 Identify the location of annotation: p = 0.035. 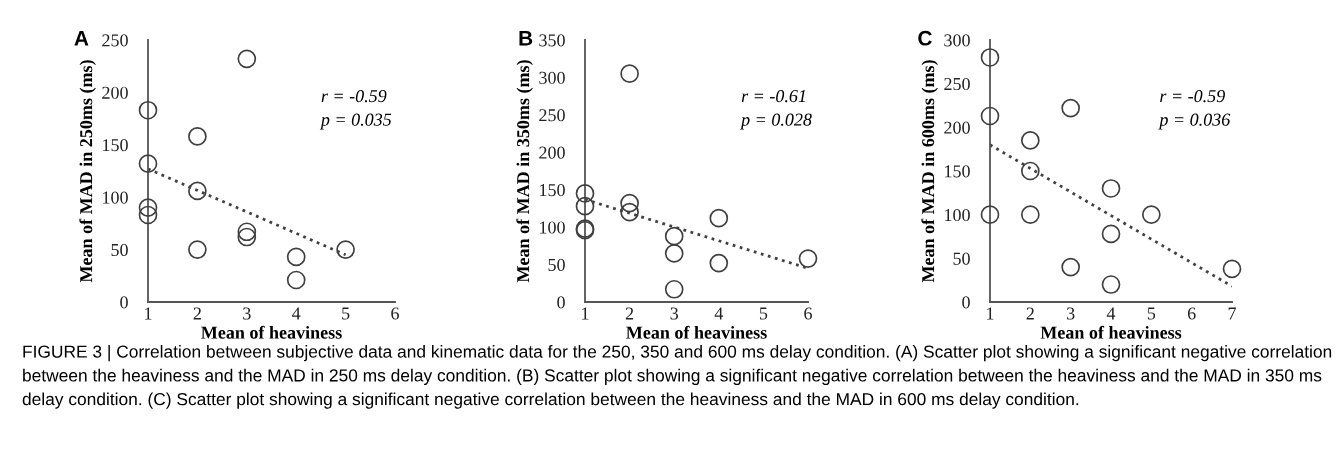
(355, 121).